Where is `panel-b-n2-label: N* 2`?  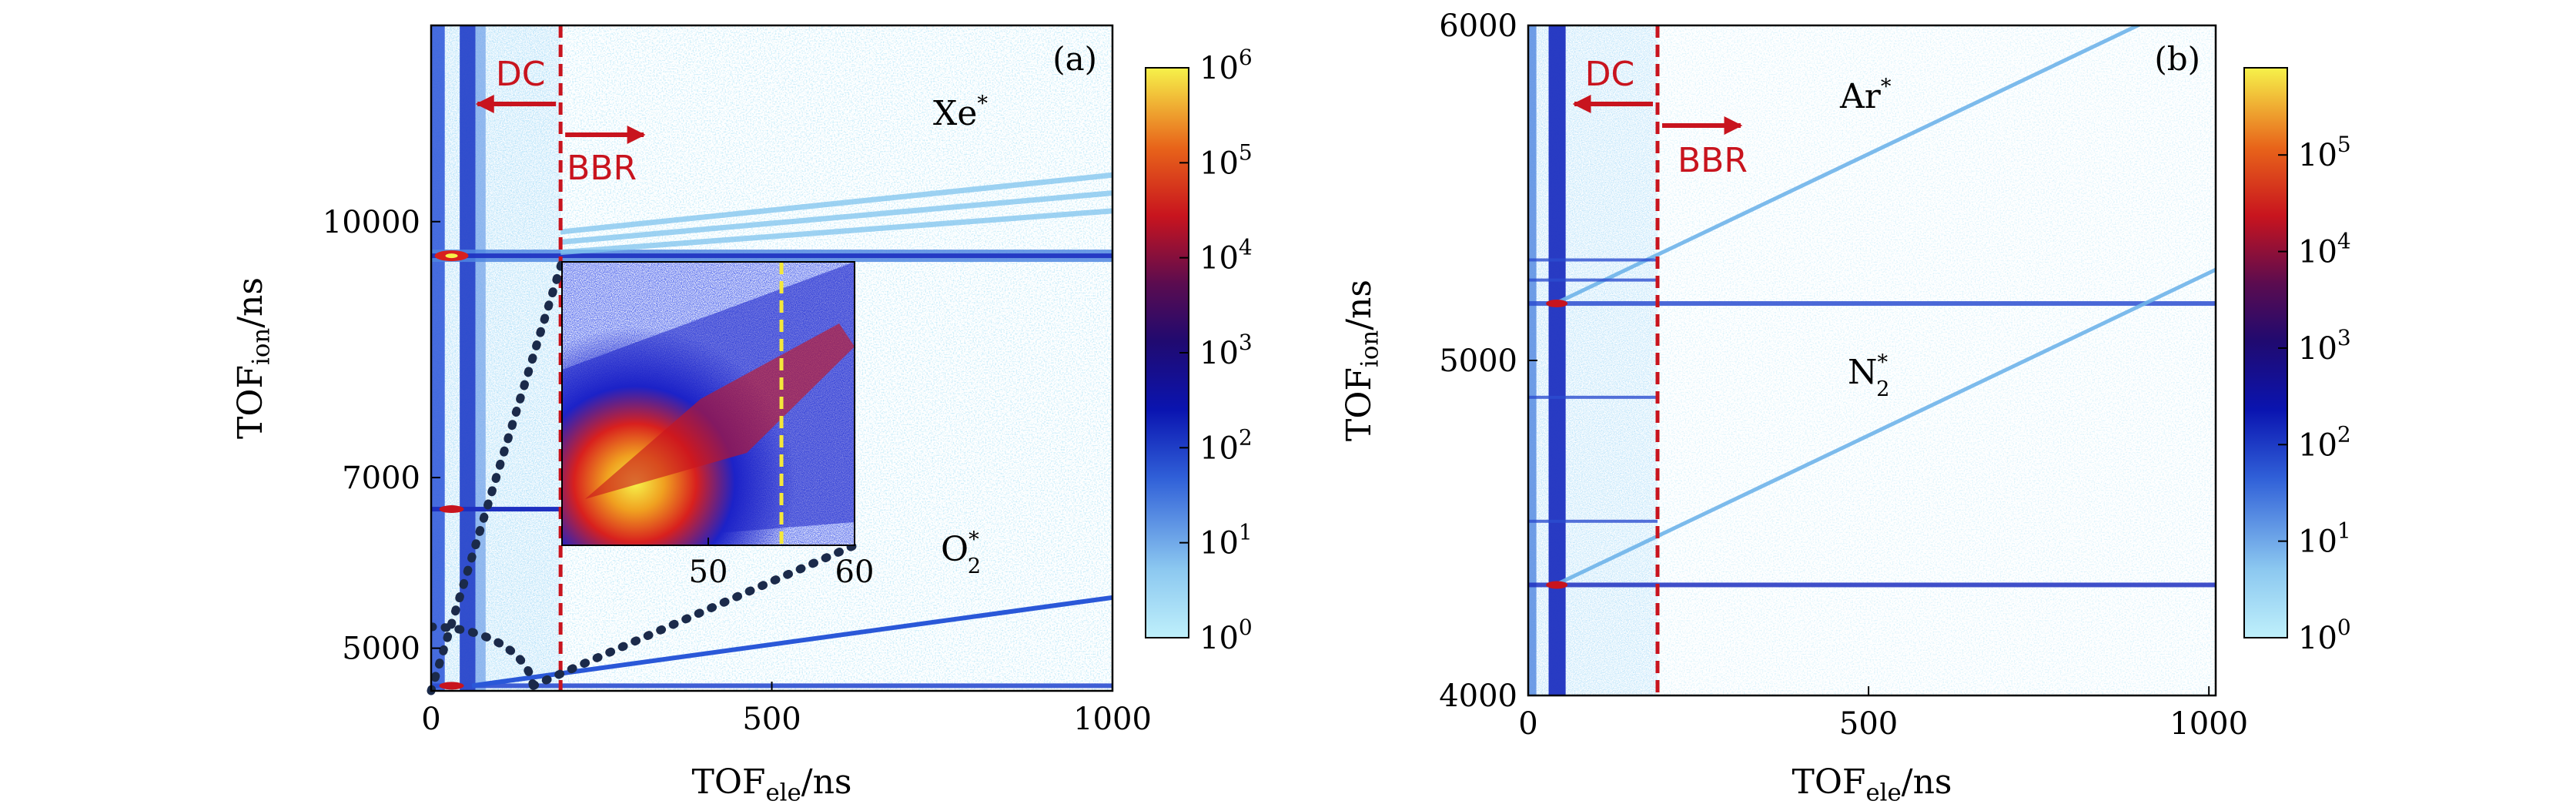
panel-b-n2-label: N* 2 is located at coordinates (1869, 376).